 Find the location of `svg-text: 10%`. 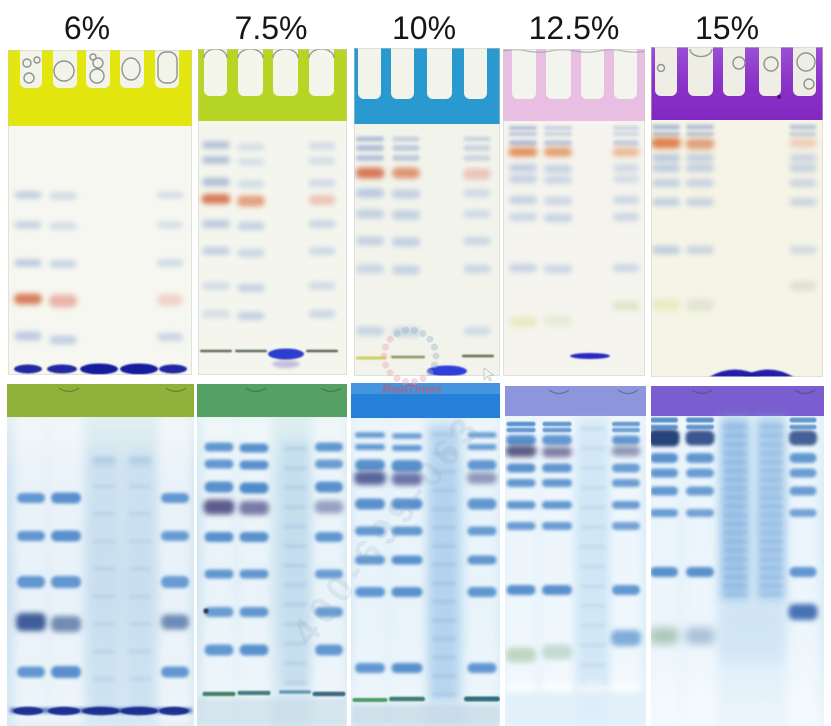

svg-text: 10% is located at coordinates (424, 28).